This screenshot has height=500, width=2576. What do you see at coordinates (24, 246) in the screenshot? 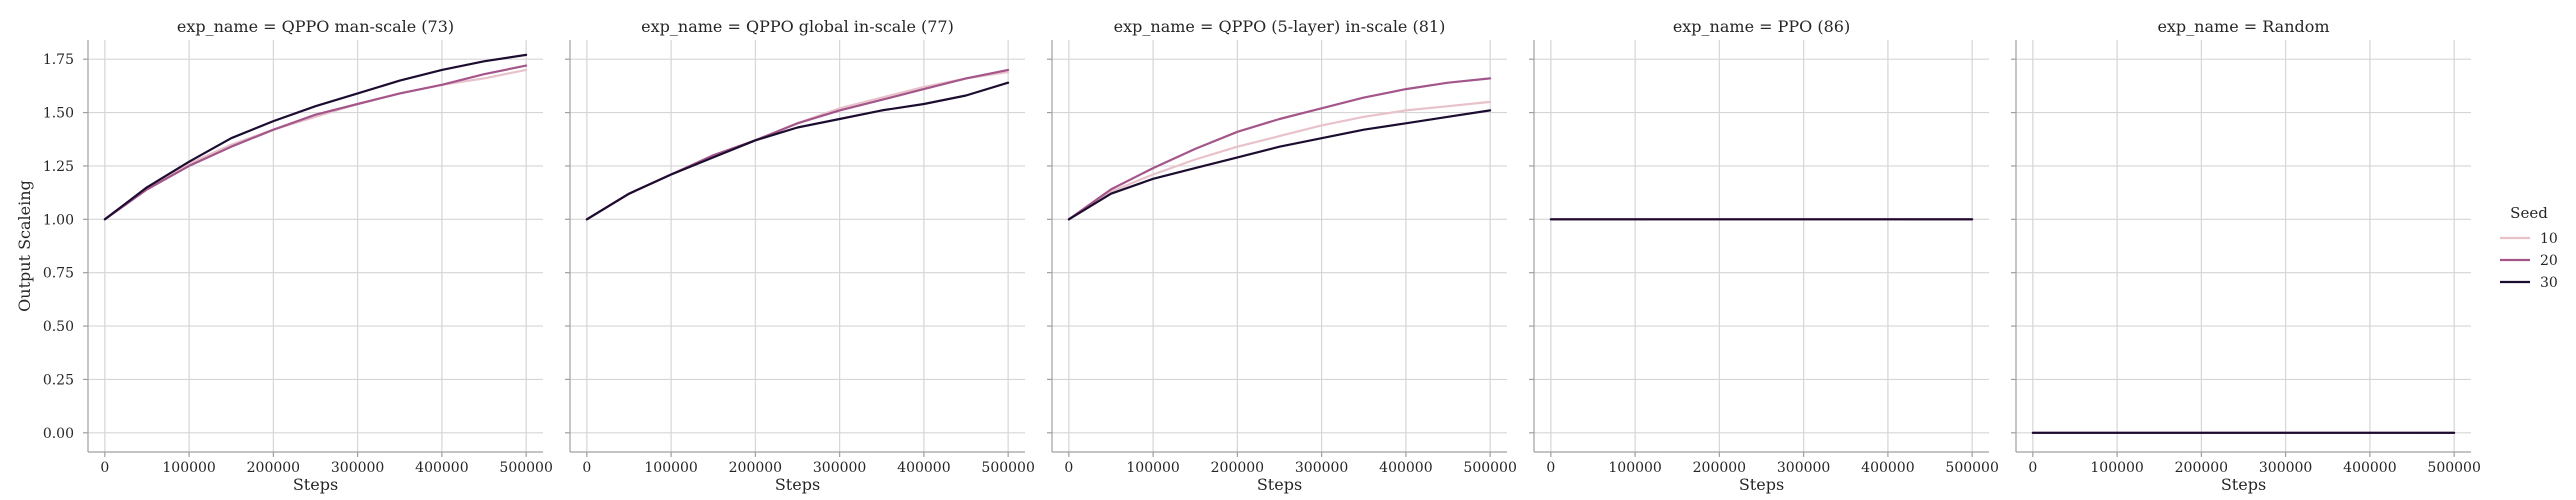
I see `y-axis-label: Output Scaleing` at bounding box center [24, 246].